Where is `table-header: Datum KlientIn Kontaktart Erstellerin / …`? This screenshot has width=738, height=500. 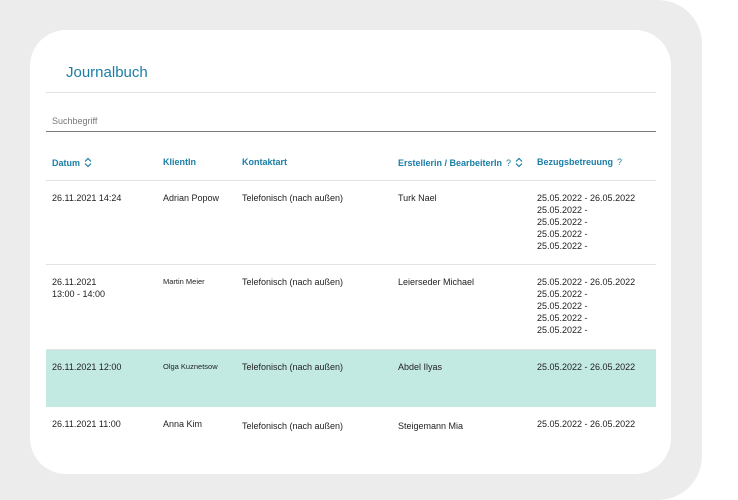 table-header: Datum KlientIn Kontaktart Erstellerin / … is located at coordinates (351, 165).